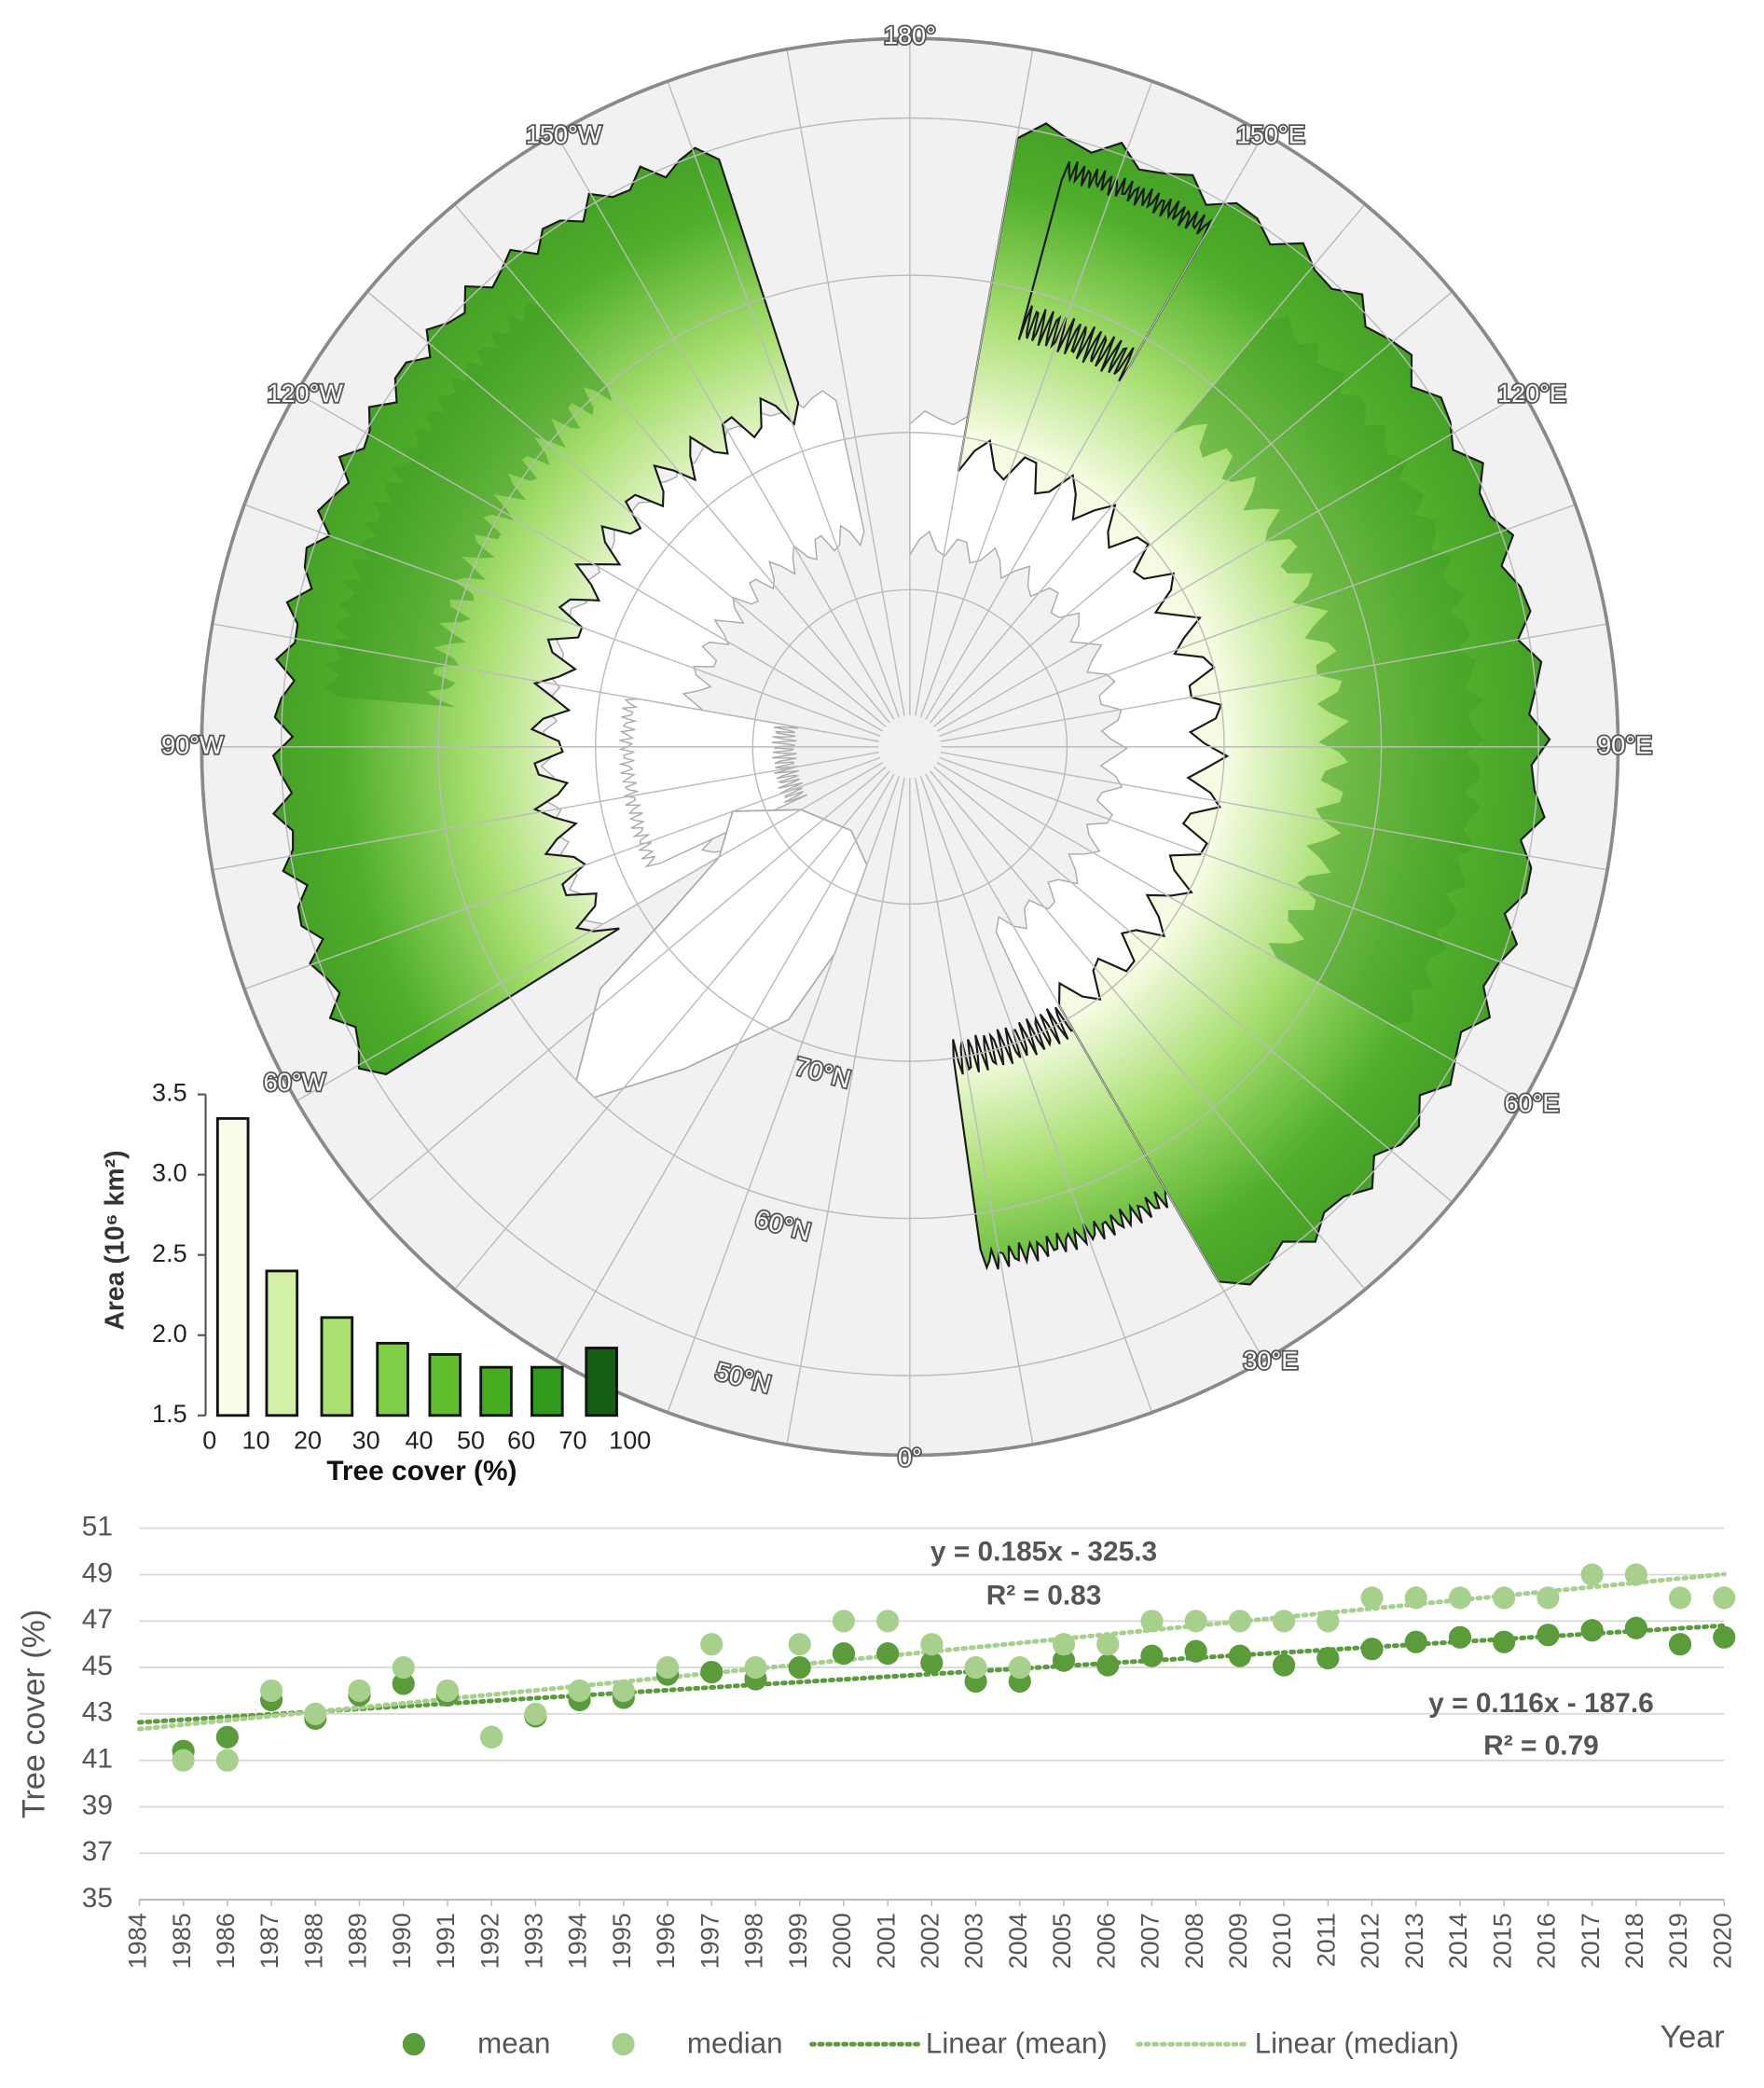 The height and width of the screenshot is (2088, 1764). I want to click on parallel, so click(909, 747).